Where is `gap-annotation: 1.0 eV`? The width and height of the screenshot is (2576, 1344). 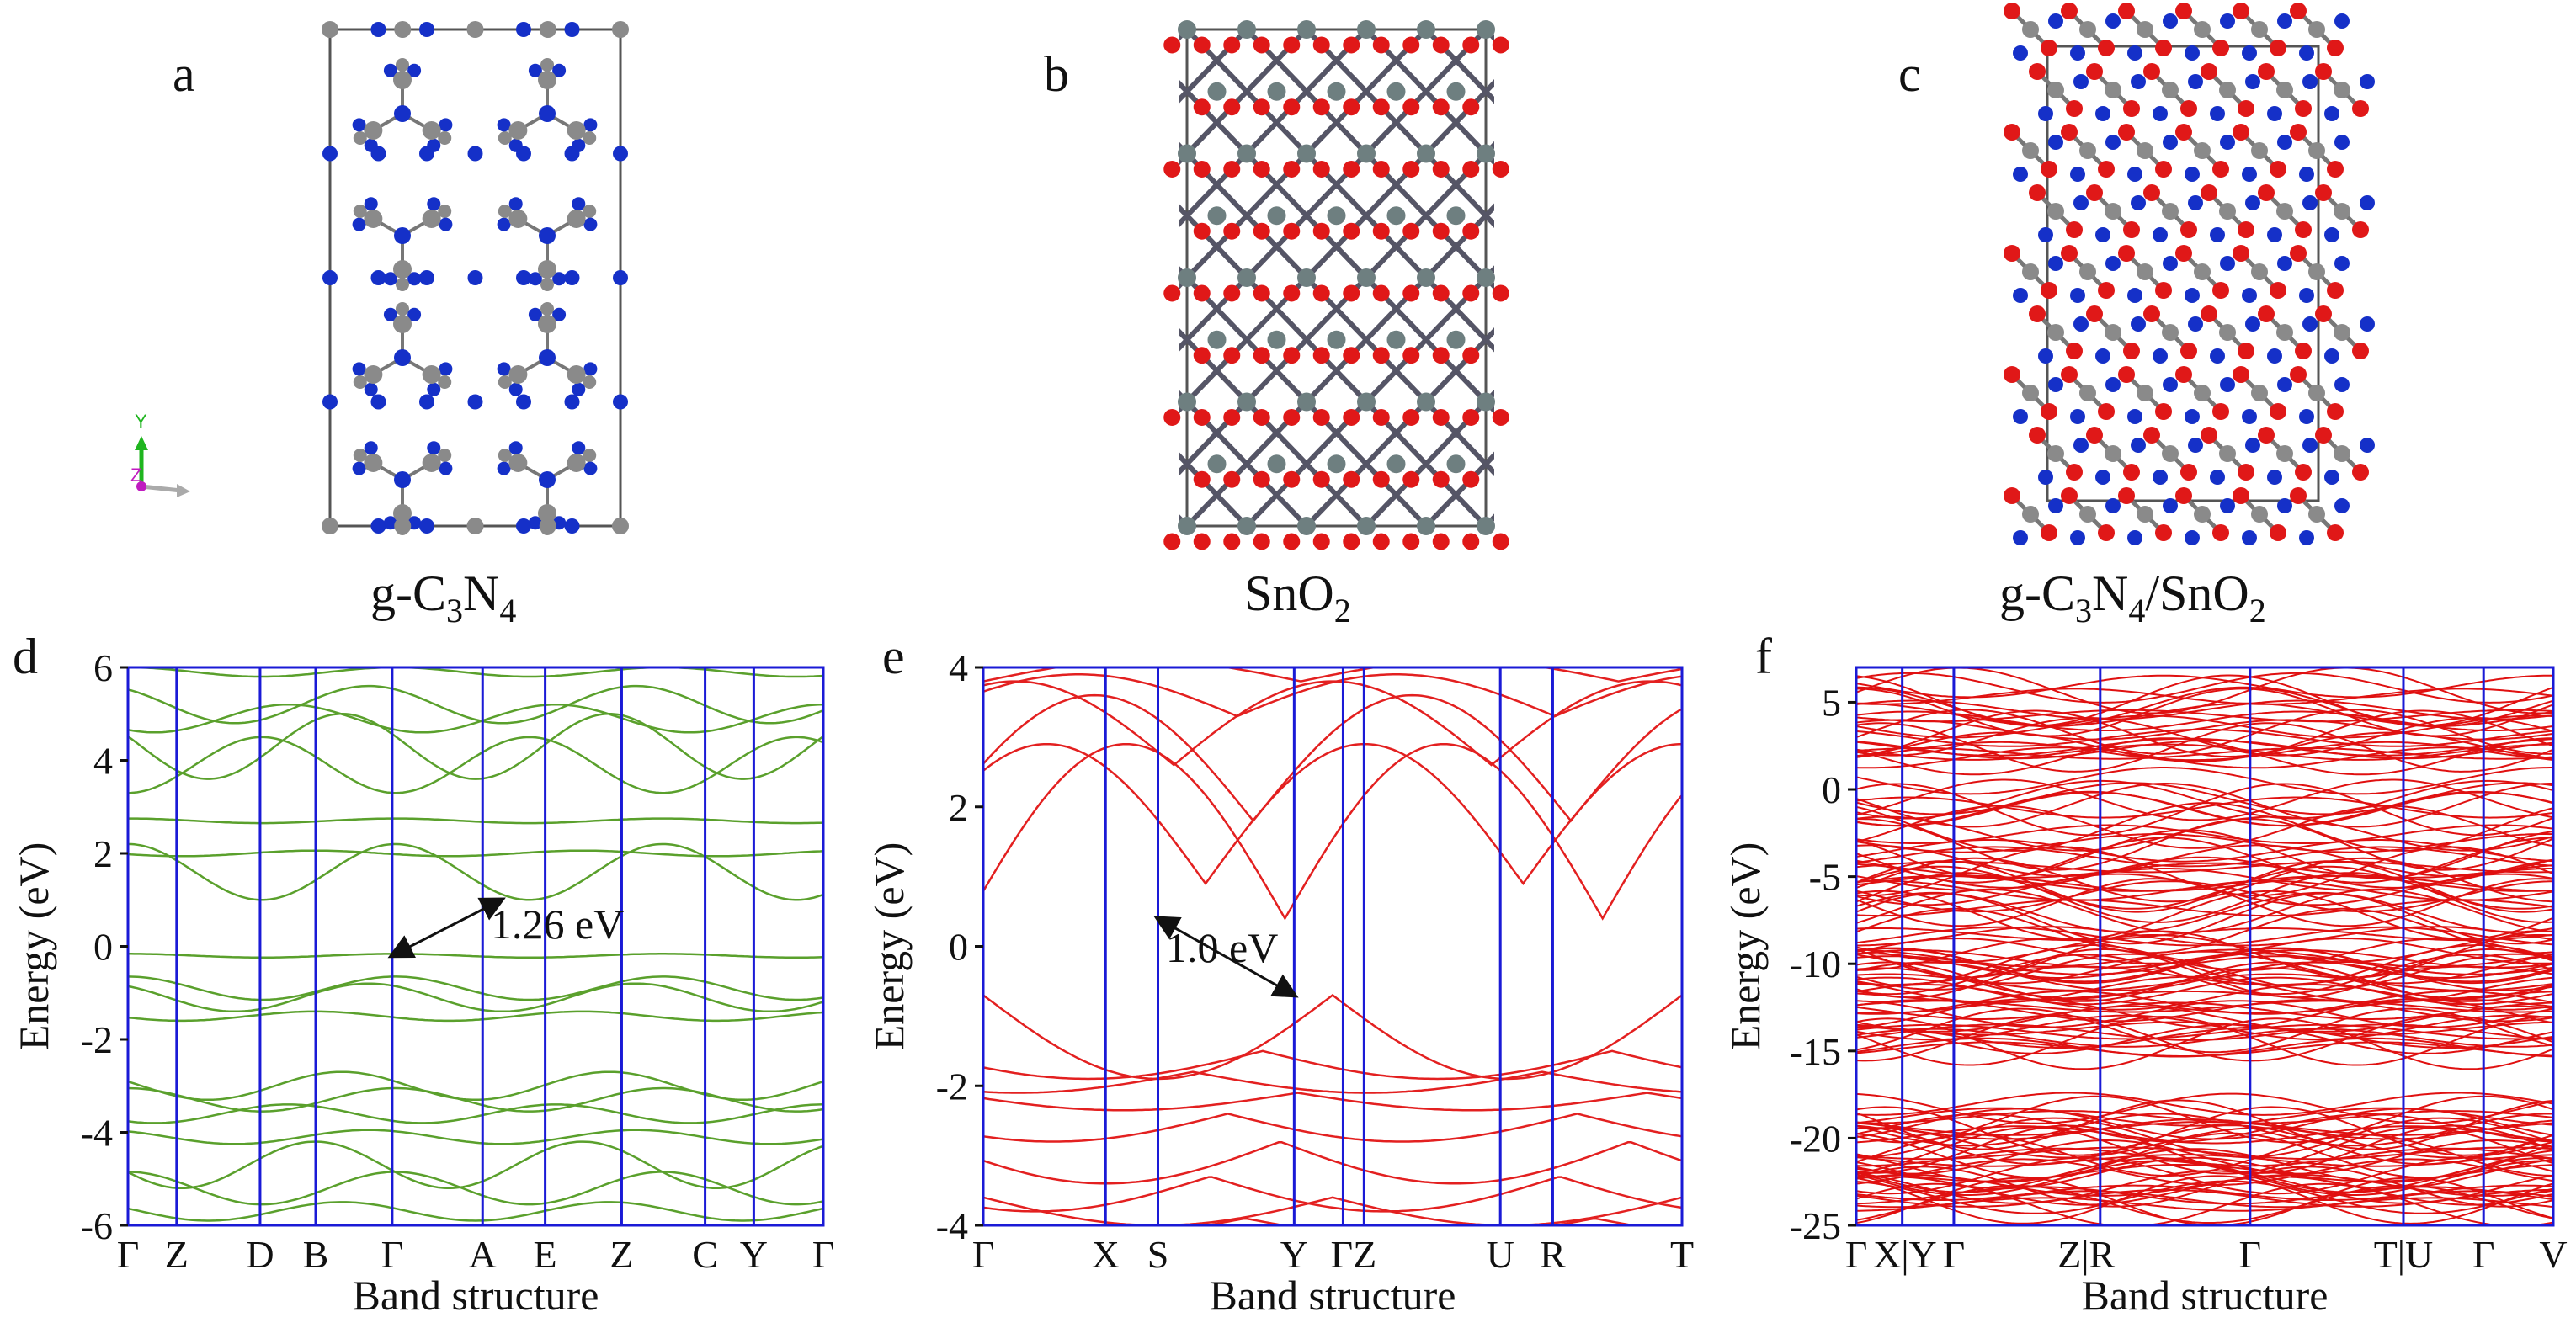
gap-annotation: 1.0 eV is located at coordinates (1222, 948).